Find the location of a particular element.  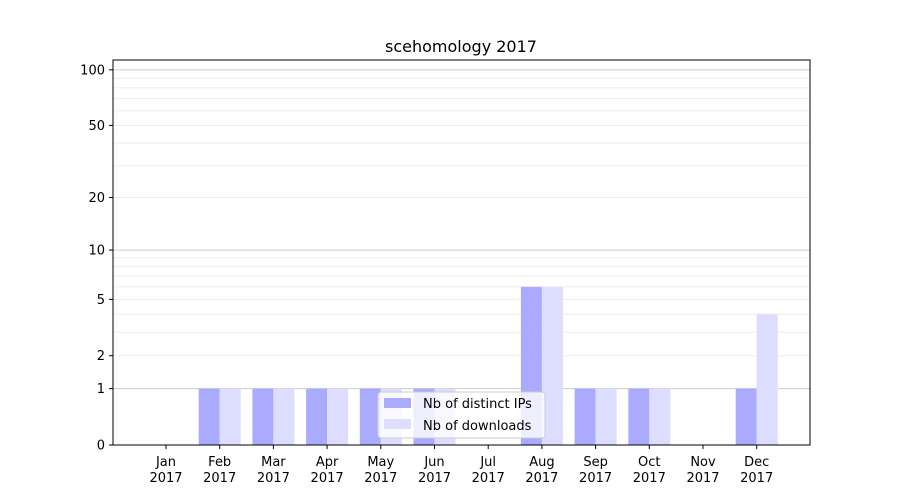

x-tick-label: Jan is located at coordinates (165, 462).